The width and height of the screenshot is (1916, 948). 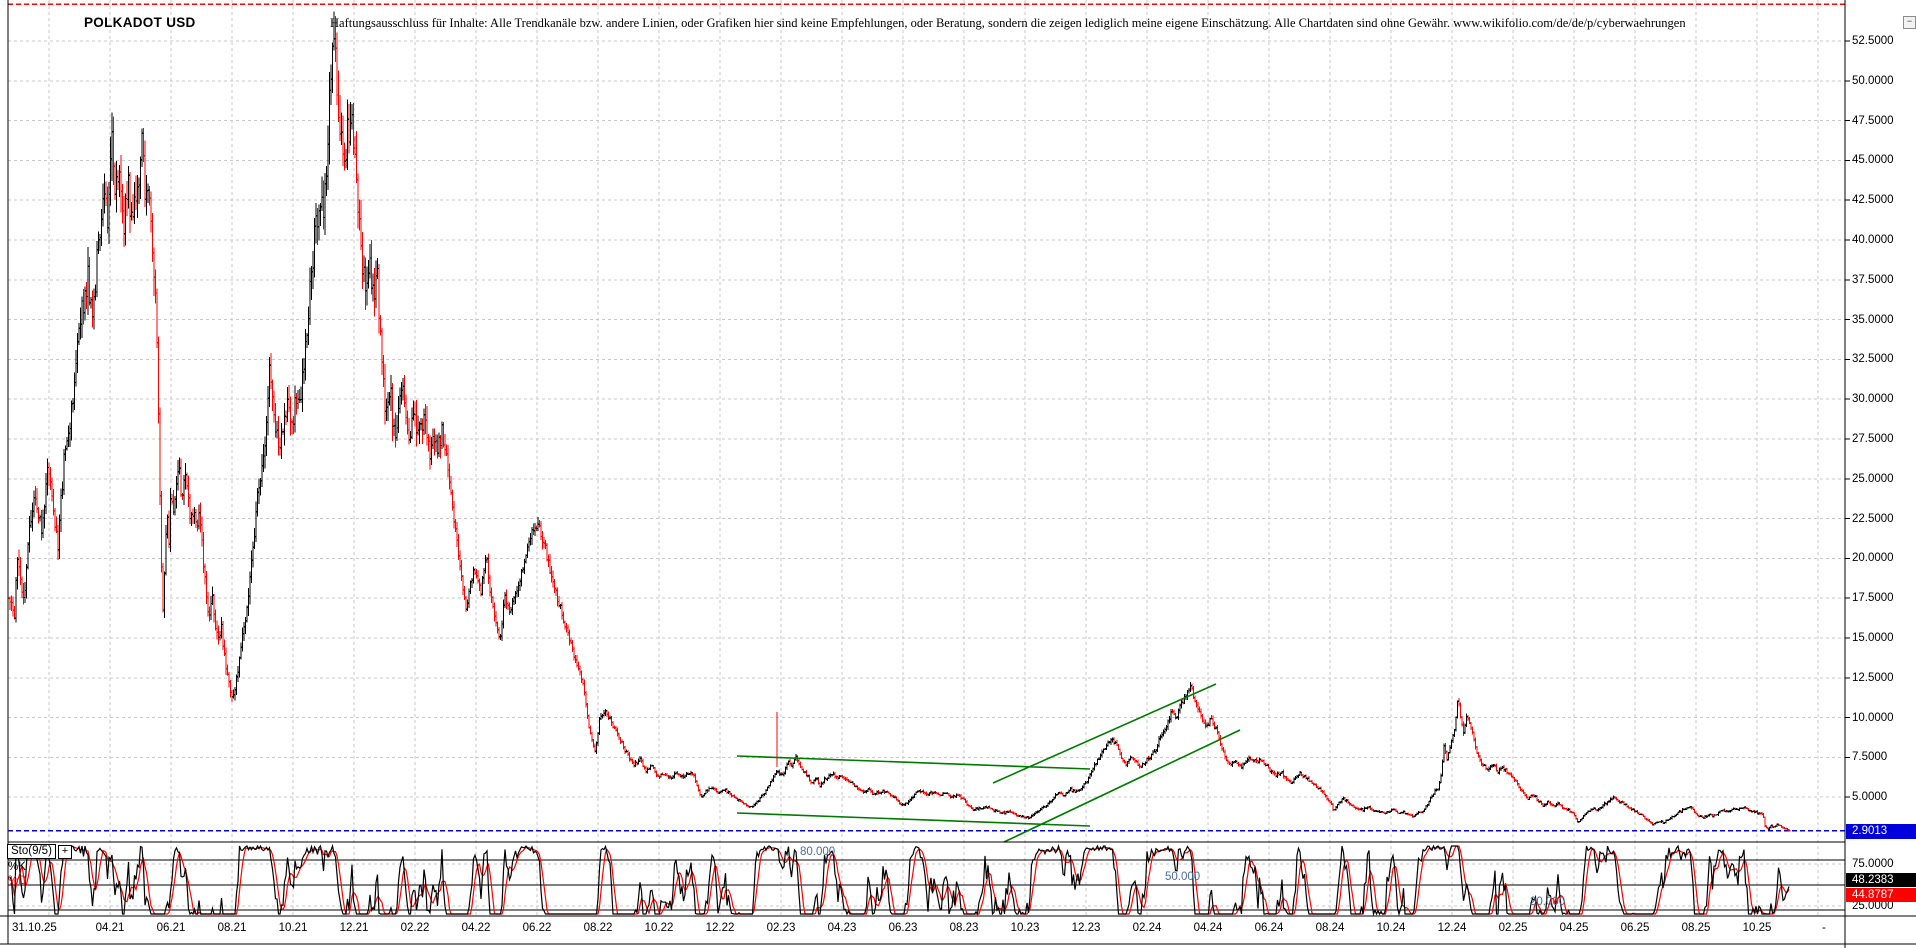 I want to click on price-tick-label: 27.5000, so click(x=1873, y=439).